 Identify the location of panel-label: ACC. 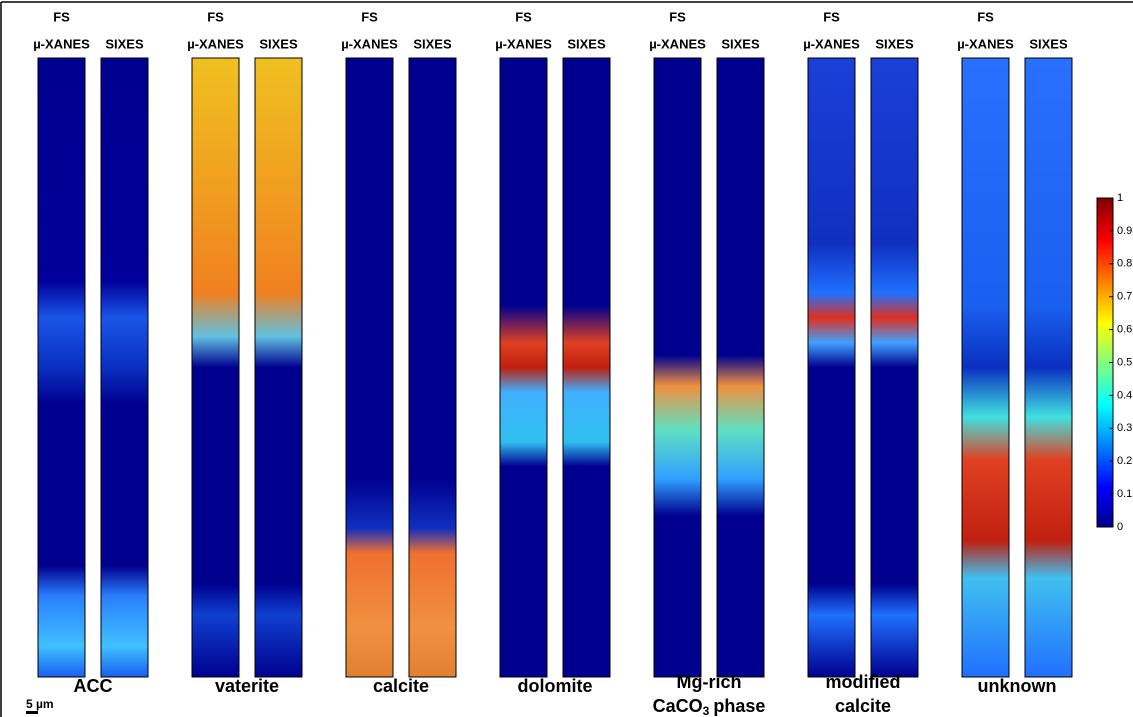
(93, 686).